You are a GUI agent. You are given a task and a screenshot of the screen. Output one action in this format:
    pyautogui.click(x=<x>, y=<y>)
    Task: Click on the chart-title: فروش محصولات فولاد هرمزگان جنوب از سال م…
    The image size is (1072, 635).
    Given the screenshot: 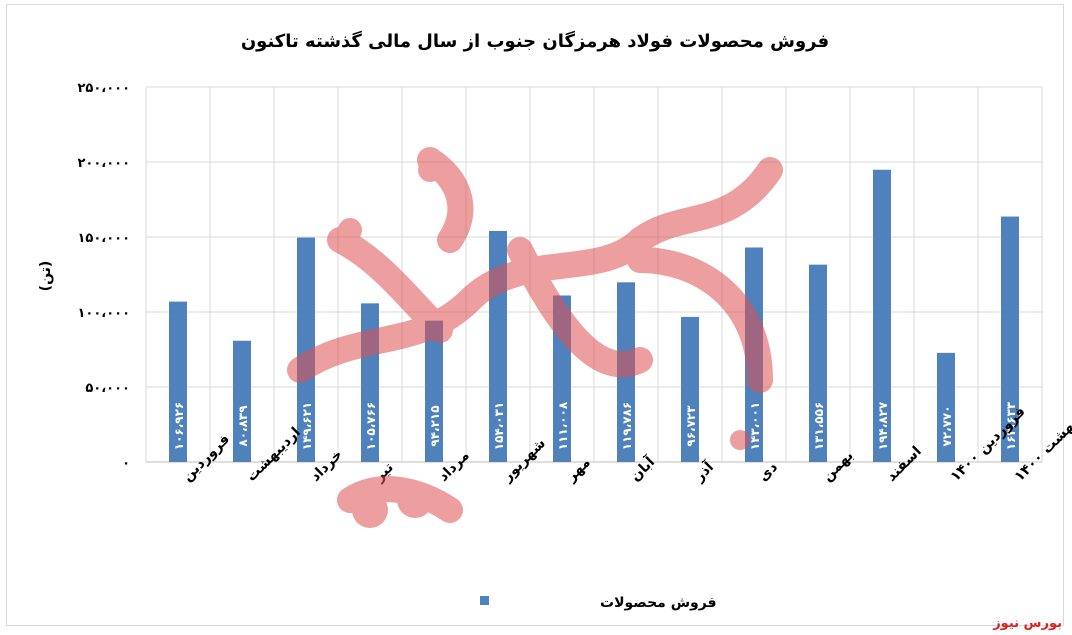 What is the action you would take?
    pyautogui.click(x=535, y=41)
    